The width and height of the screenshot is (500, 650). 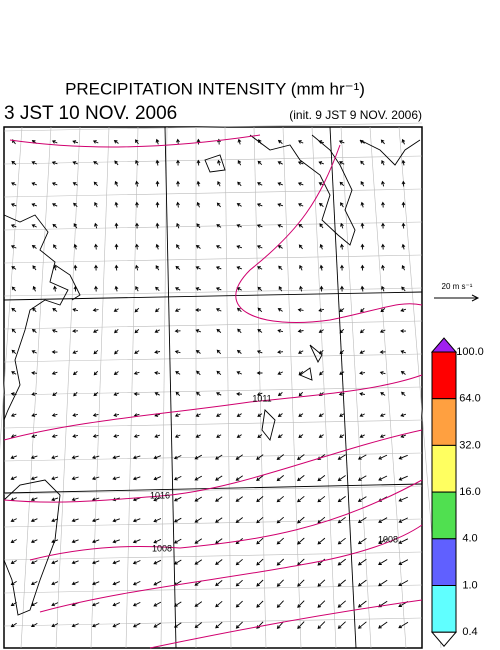 What do you see at coordinates (162, 548) in the screenshot?
I see `isobar-label: 1008` at bounding box center [162, 548].